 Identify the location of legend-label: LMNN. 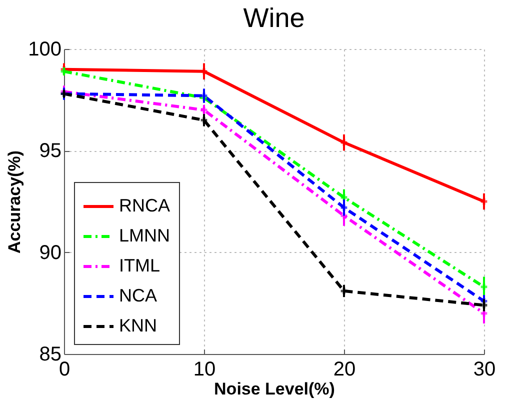
(144, 236).